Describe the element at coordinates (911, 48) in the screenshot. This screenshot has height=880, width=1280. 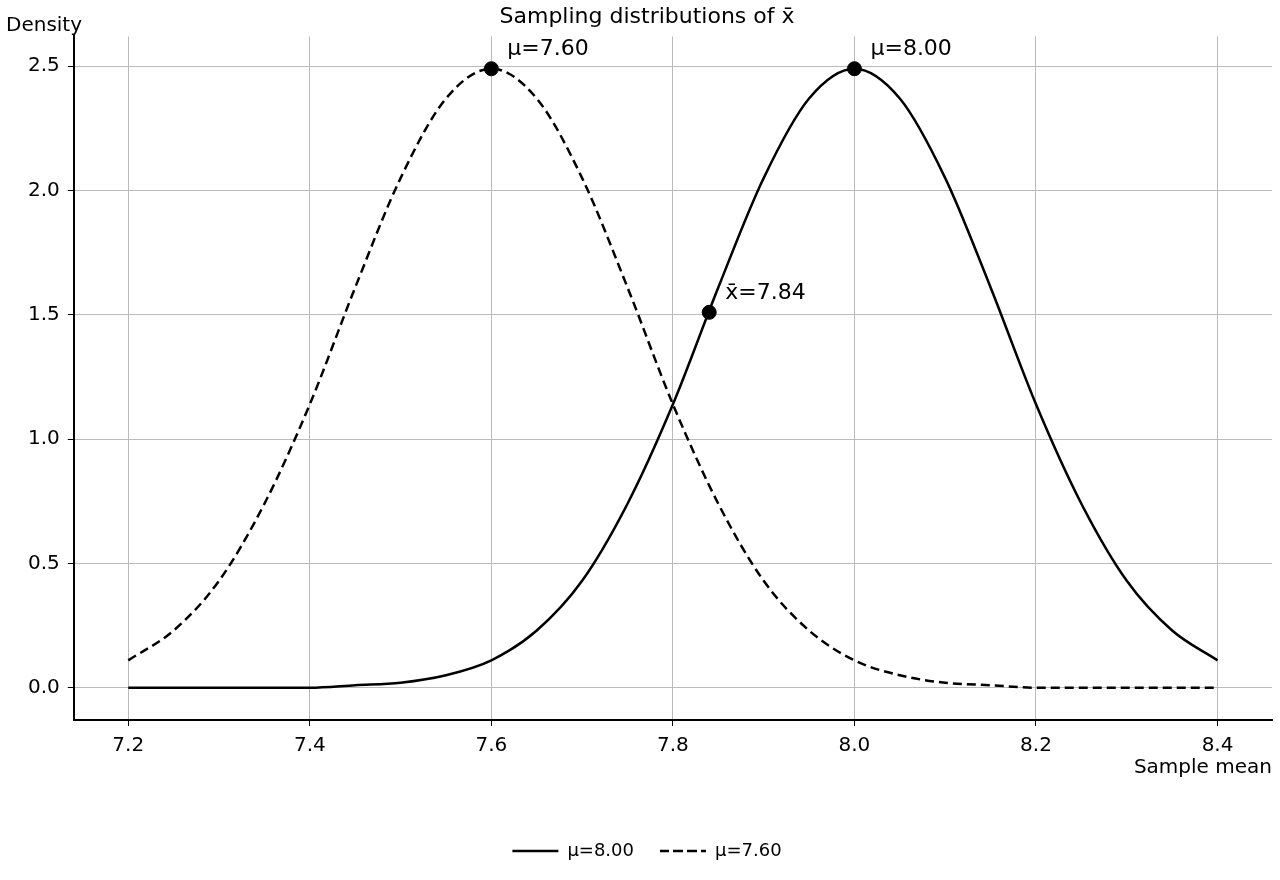
I see `annotation: μ=8.00` at that location.